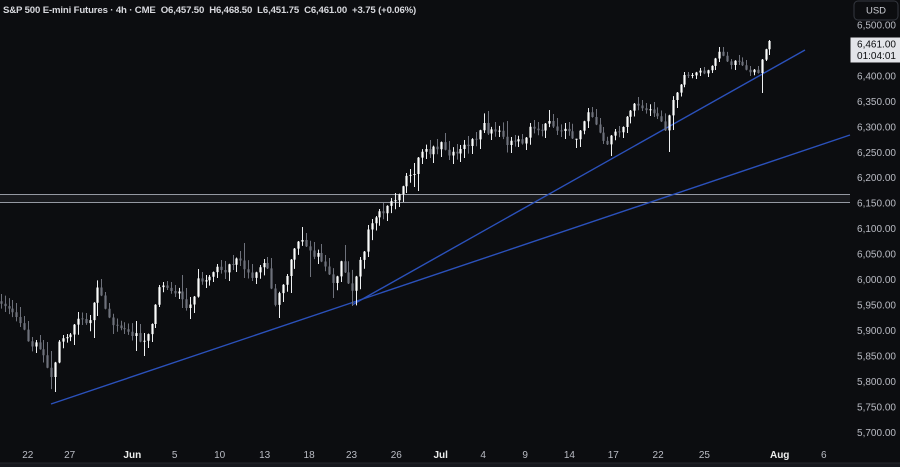  What do you see at coordinates (483, 455) in the screenshot?
I see `svg-text: 4` at bounding box center [483, 455].